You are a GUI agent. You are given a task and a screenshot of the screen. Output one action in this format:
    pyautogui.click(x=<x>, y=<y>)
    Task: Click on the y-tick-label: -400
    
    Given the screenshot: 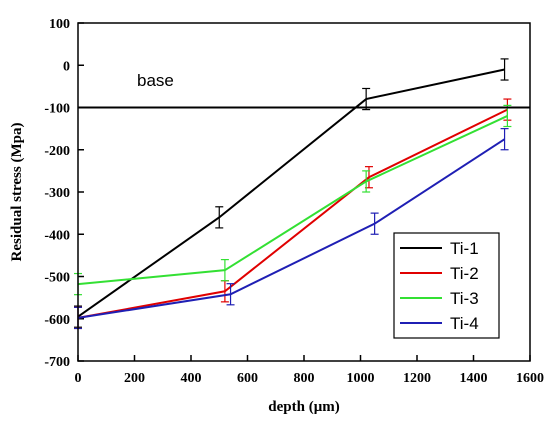 What is the action you would take?
    pyautogui.click(x=57, y=235)
    